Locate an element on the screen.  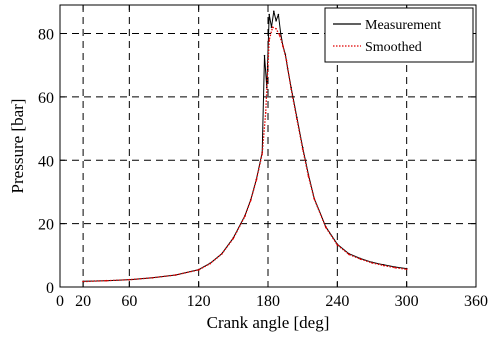
legend-label-smoothed: Smoothed is located at coordinates (393, 47).